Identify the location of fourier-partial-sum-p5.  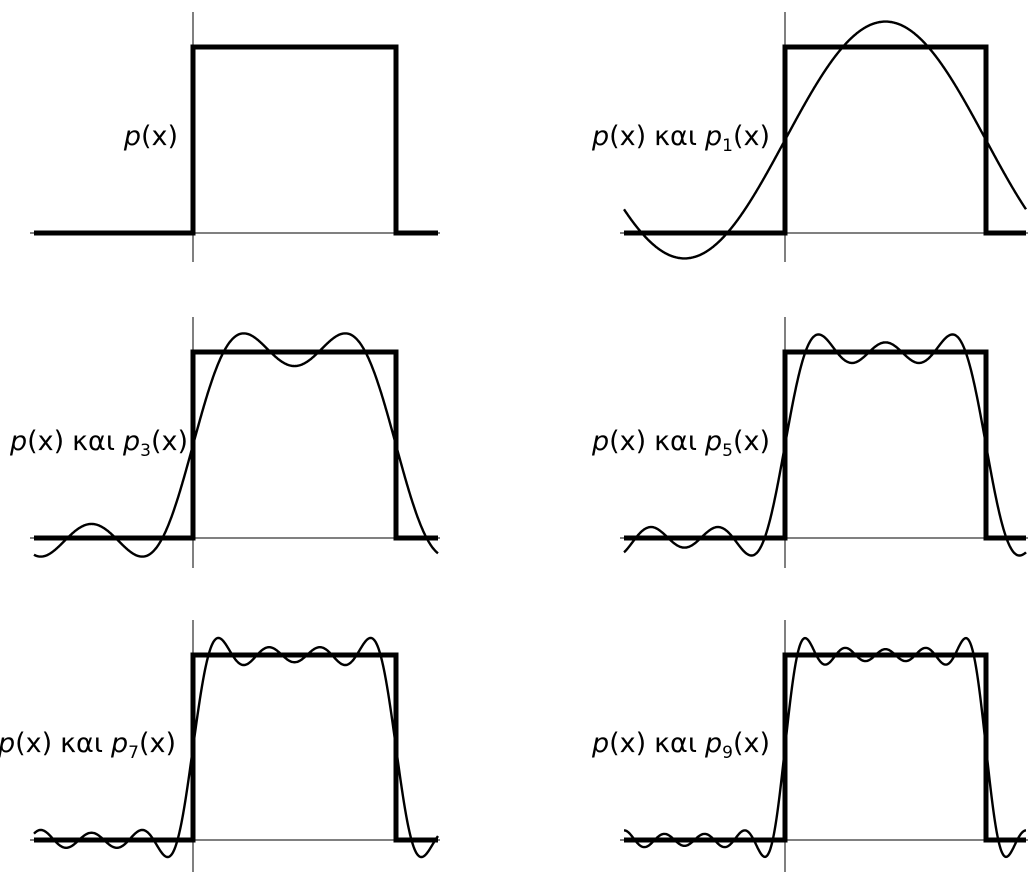
(825, 445).